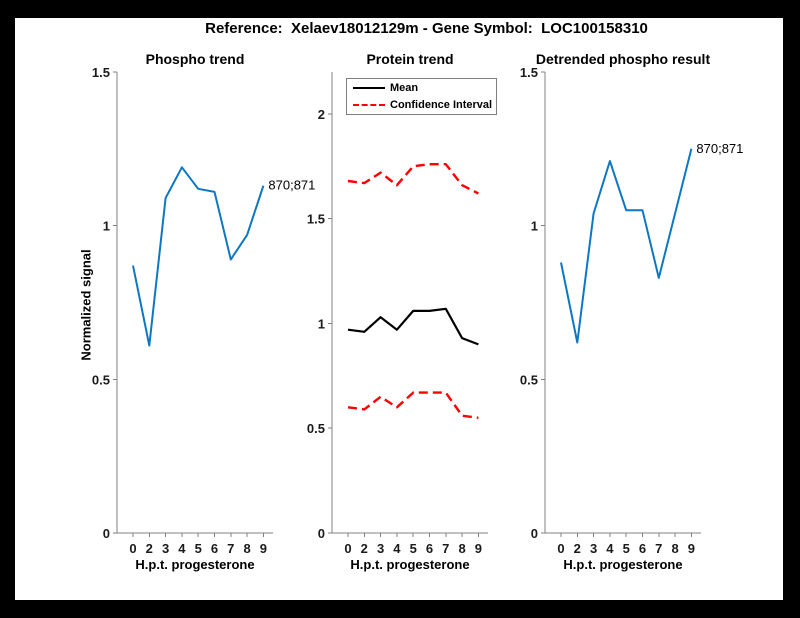 The image size is (800, 618). I want to click on series-mean, so click(413, 326).